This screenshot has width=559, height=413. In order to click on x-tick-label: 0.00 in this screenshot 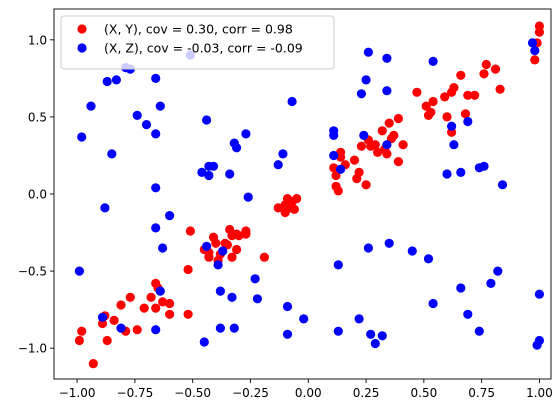, I will do `click(308, 393)`.